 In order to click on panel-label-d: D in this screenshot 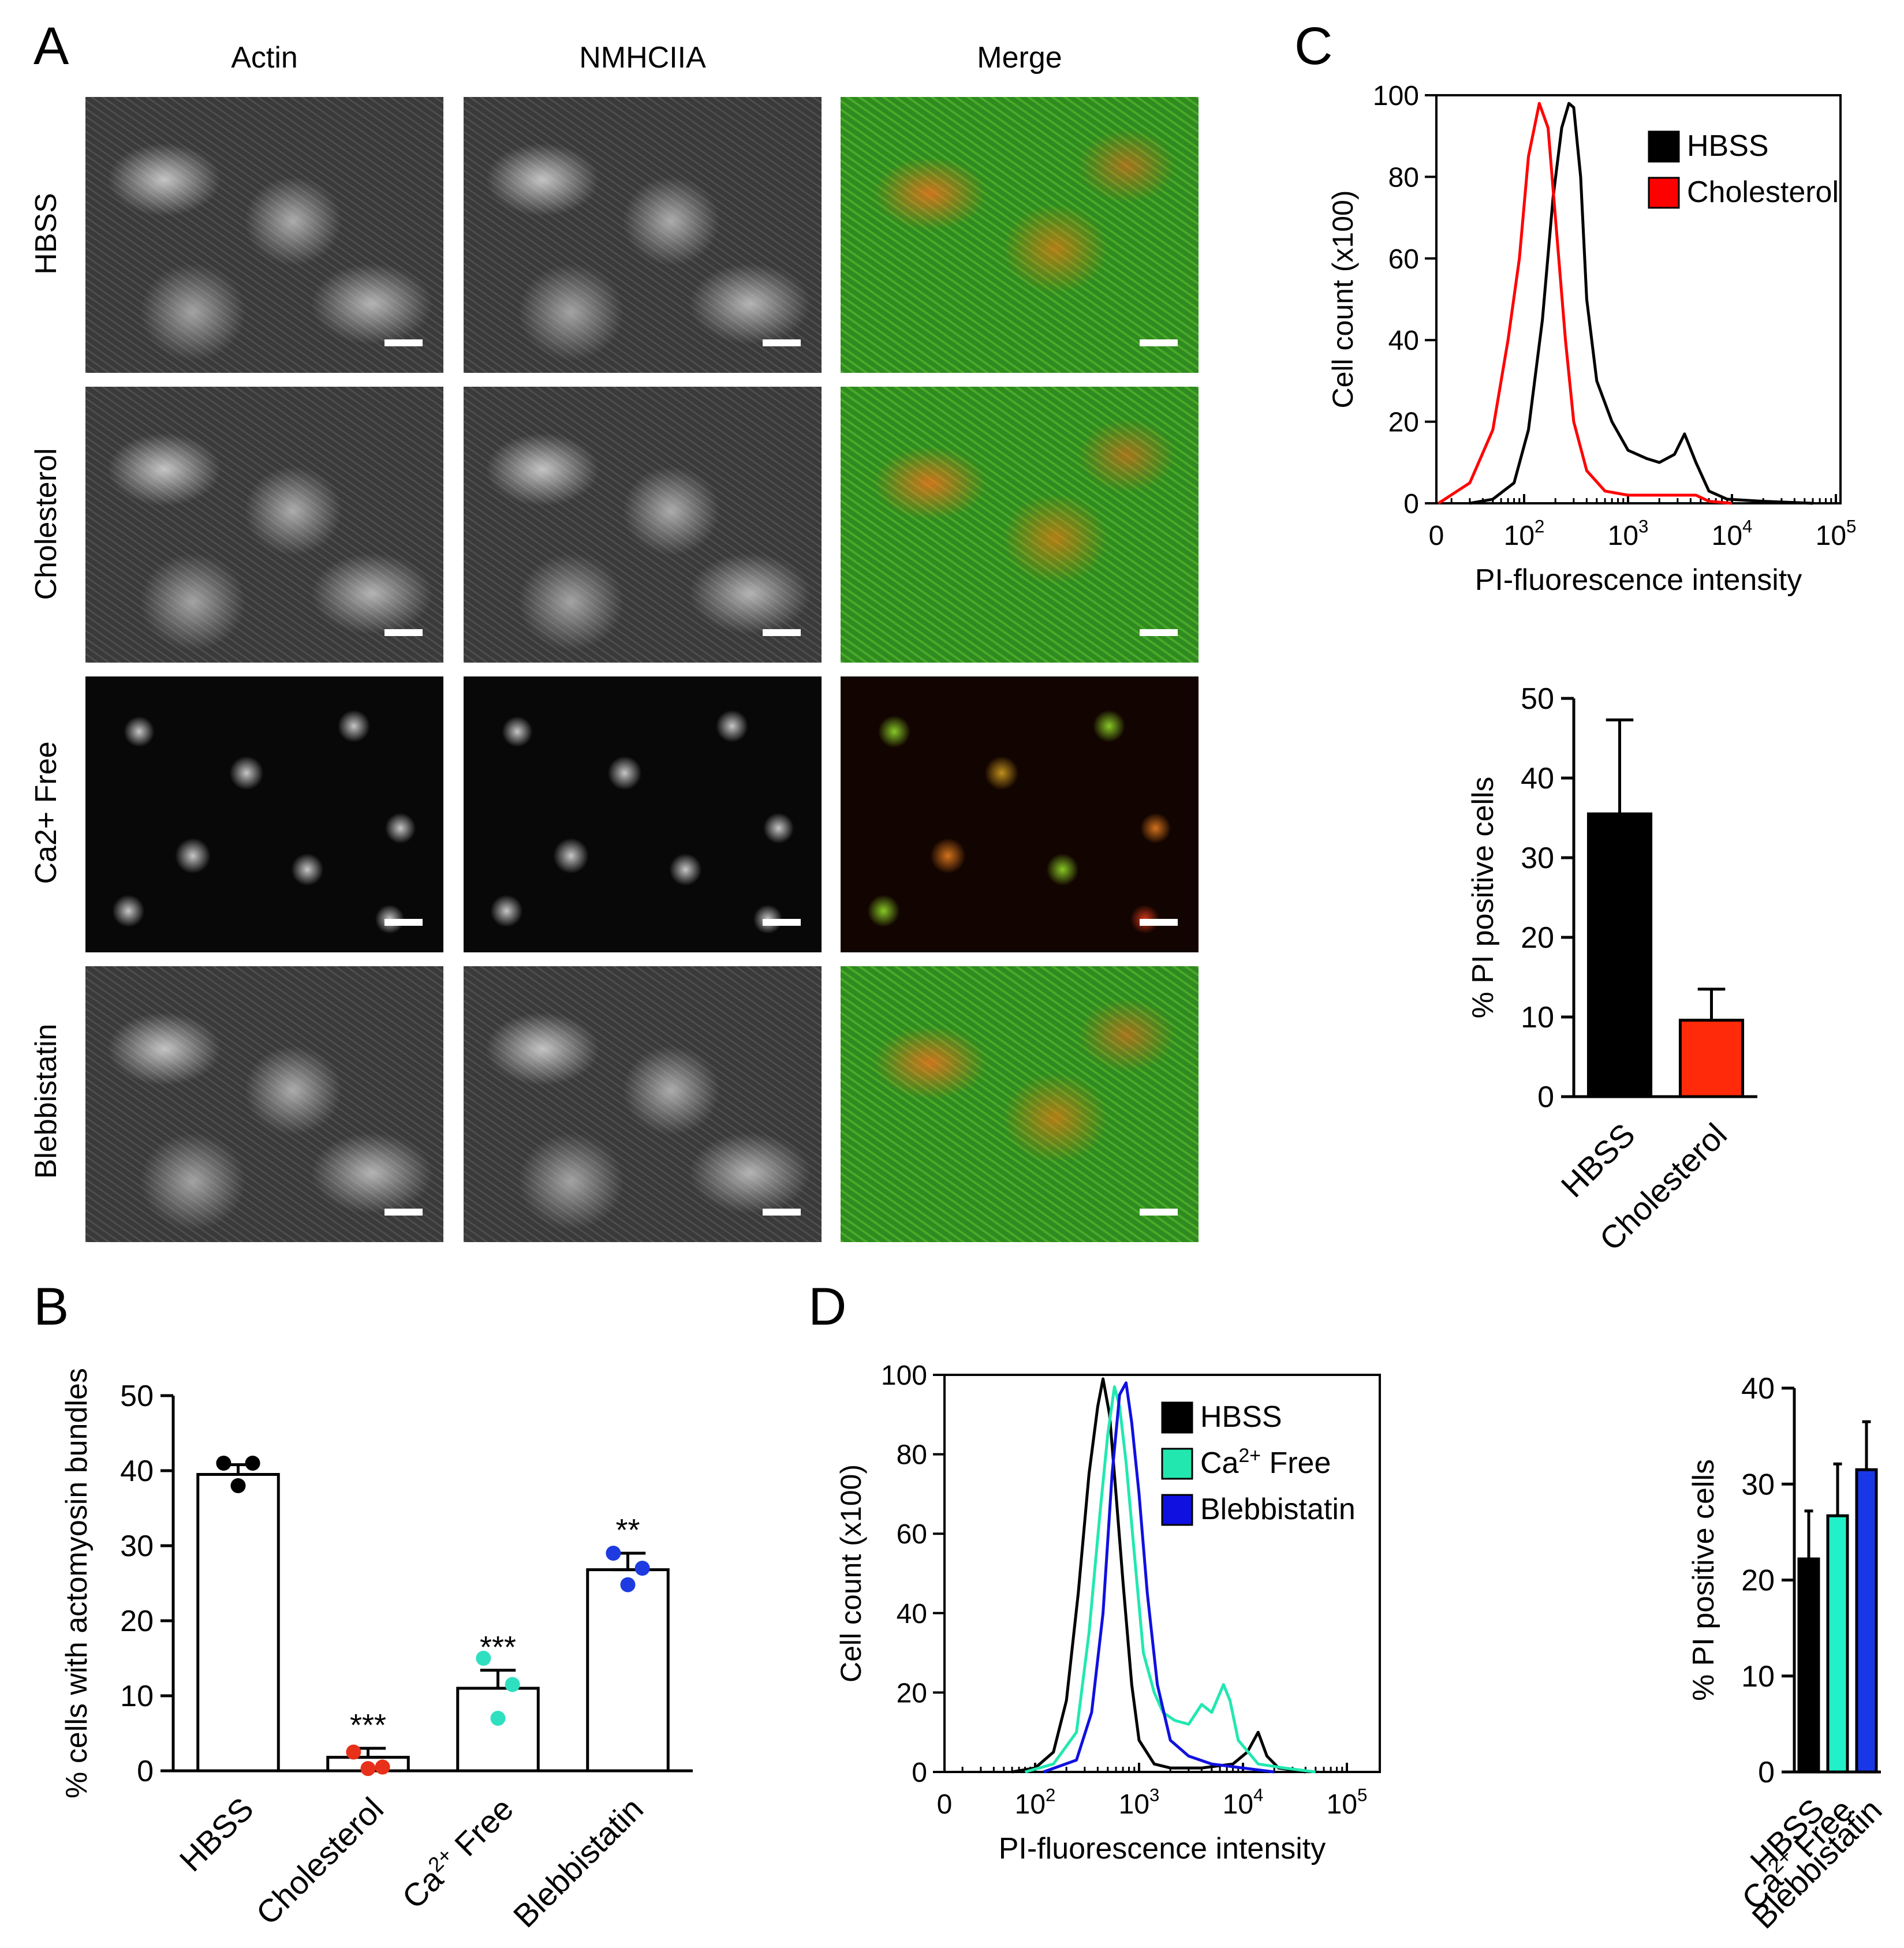, I will do `click(827, 1306)`.